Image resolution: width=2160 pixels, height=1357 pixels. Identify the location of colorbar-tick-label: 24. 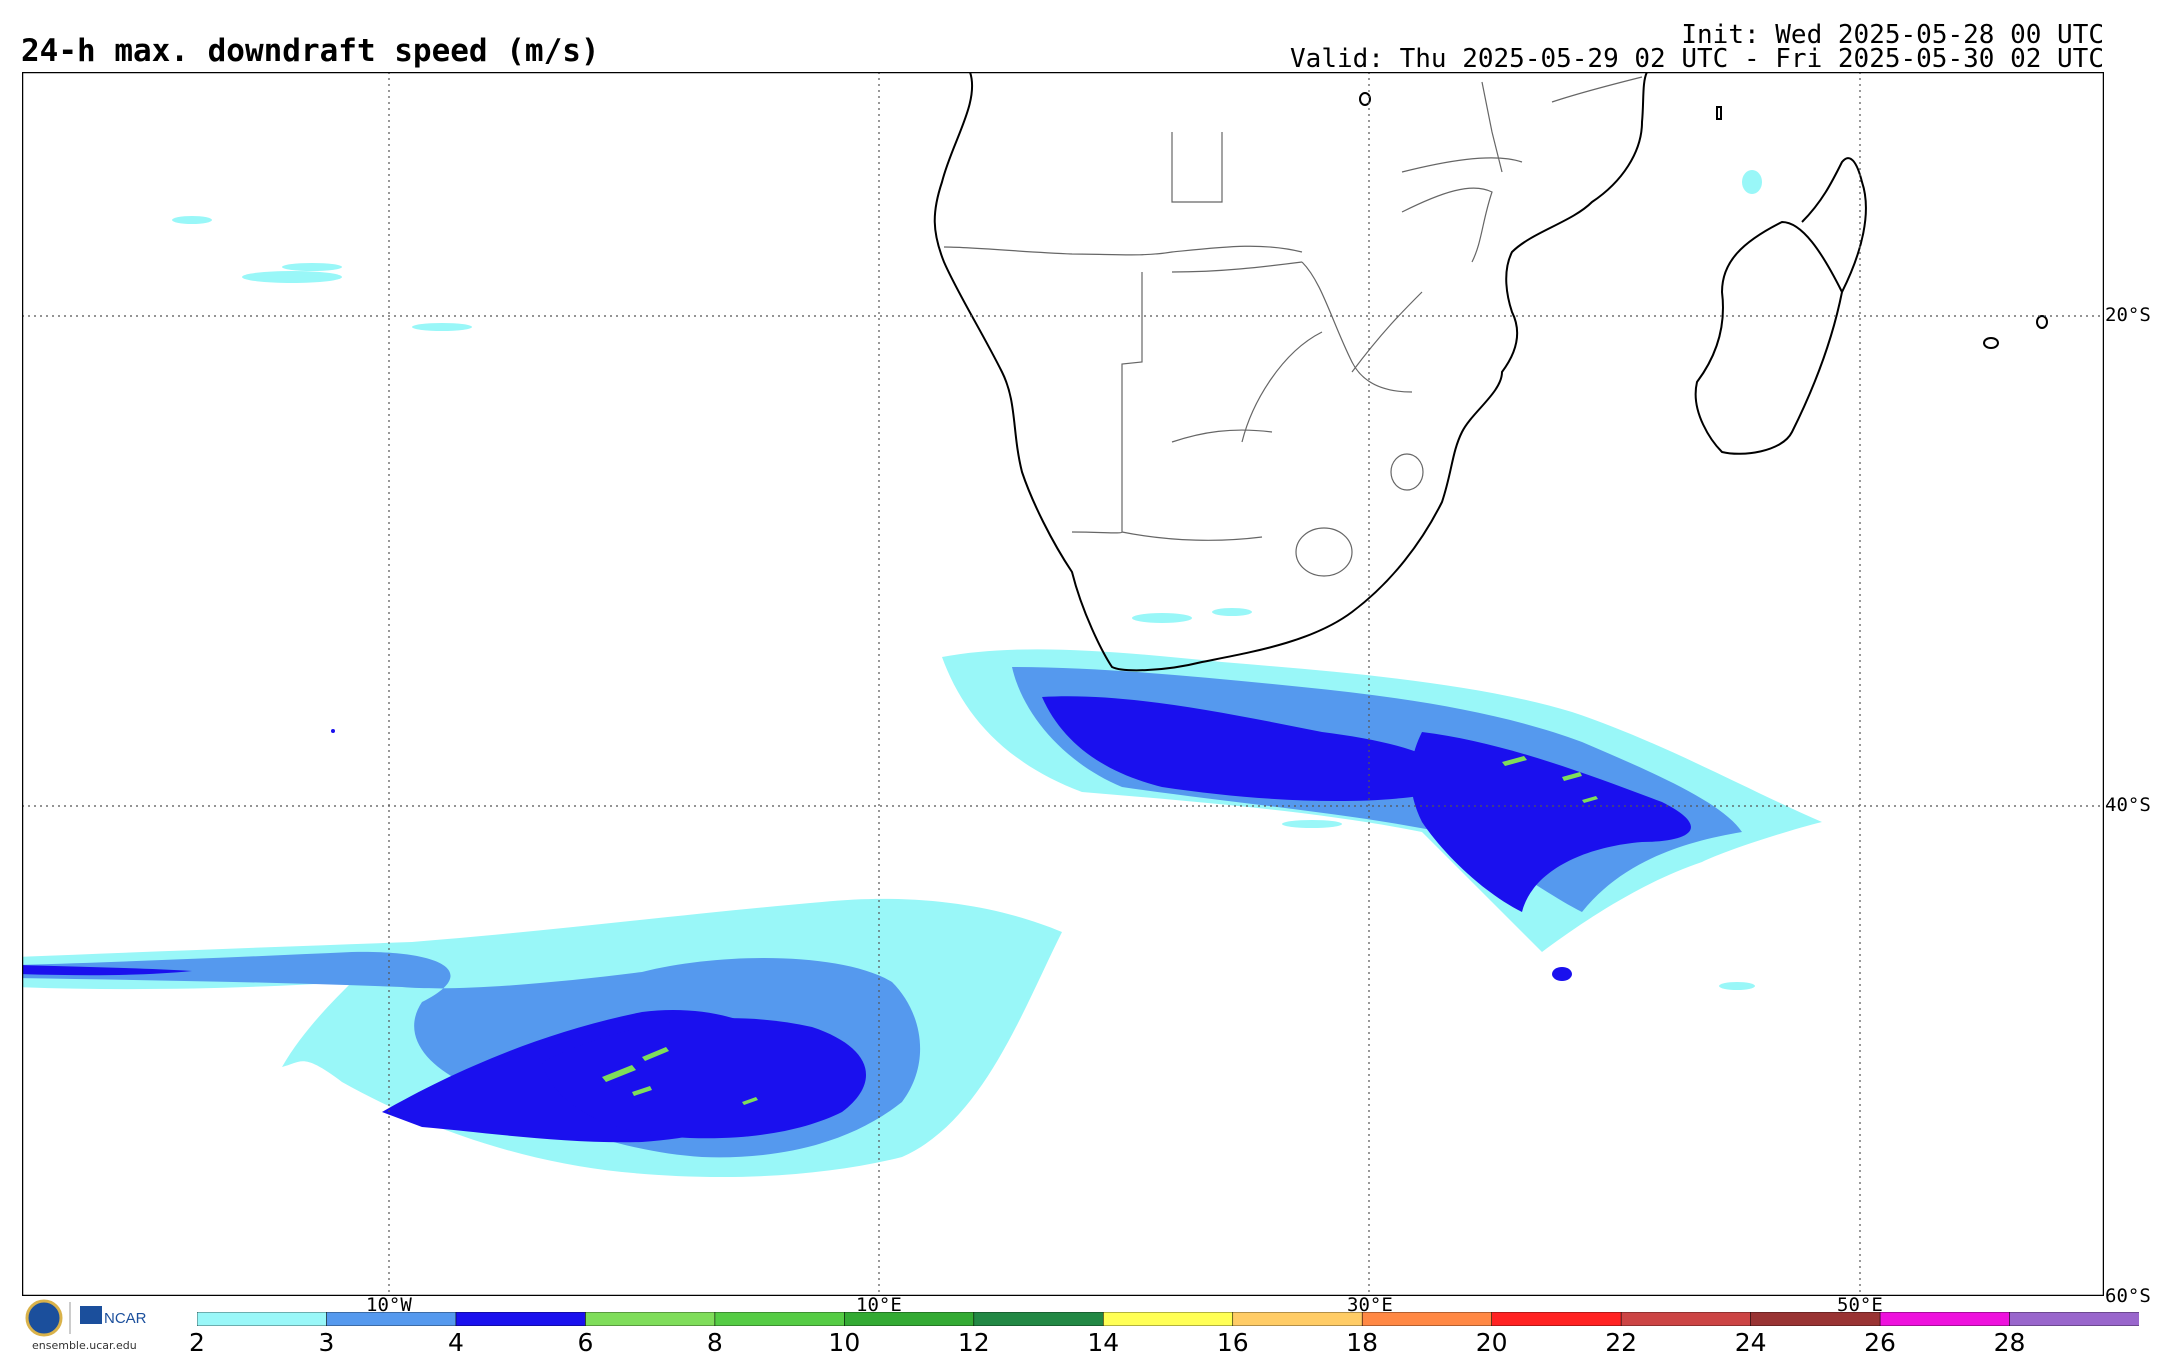
(1750, 1342).